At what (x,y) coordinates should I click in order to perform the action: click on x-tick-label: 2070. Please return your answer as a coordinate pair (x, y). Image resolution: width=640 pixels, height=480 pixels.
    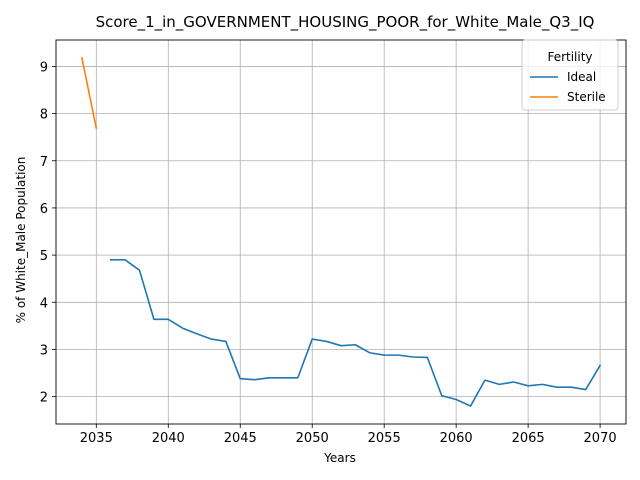
    Looking at the image, I should click on (600, 438).